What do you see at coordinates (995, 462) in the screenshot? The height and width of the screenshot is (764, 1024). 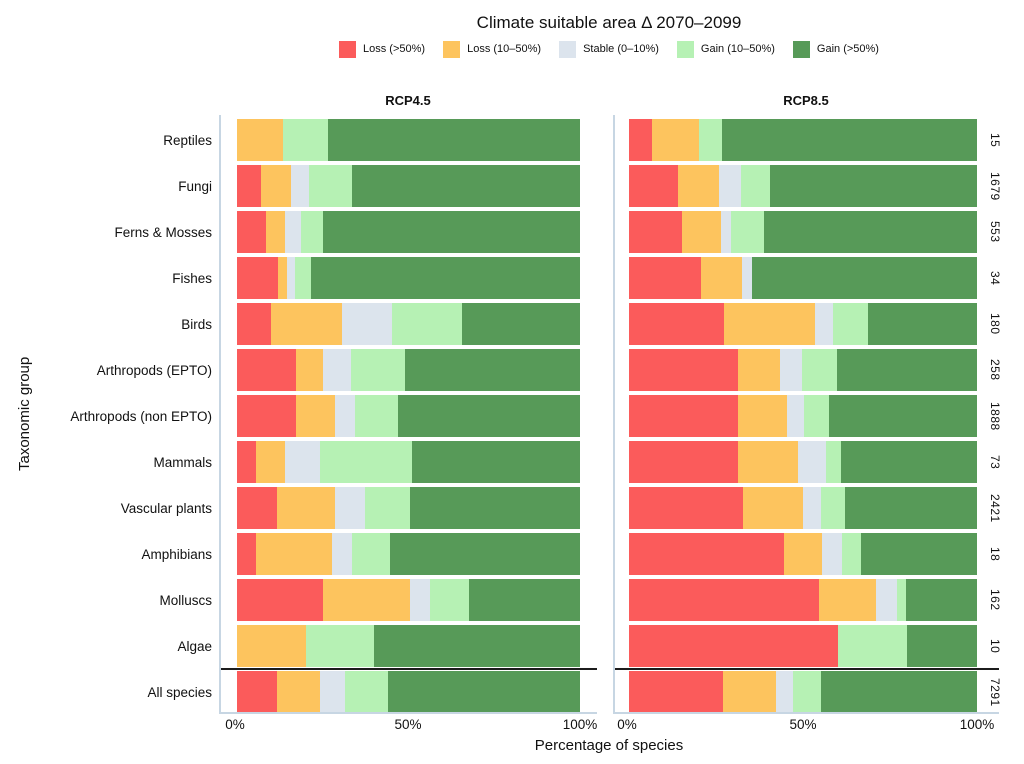 I see `species-count-label: 73` at bounding box center [995, 462].